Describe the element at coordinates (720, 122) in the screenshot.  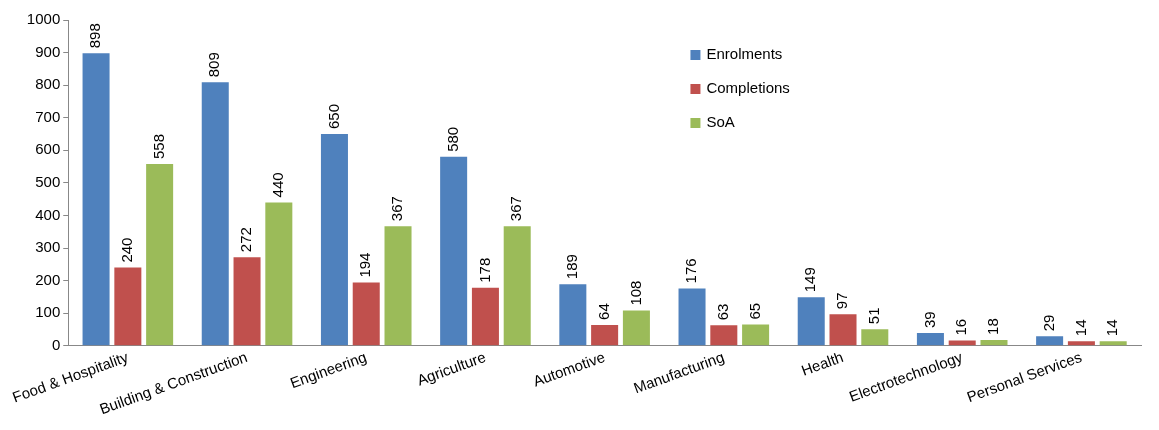
I see `legend-label: SoA` at that location.